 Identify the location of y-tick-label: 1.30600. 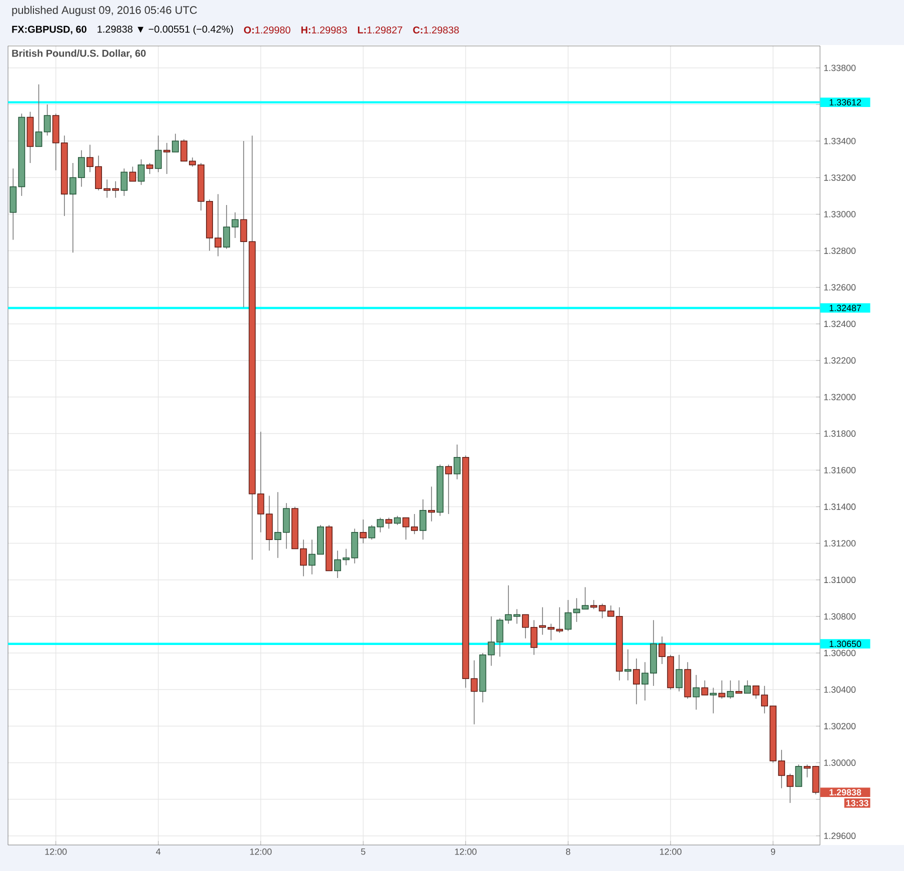
(840, 653).